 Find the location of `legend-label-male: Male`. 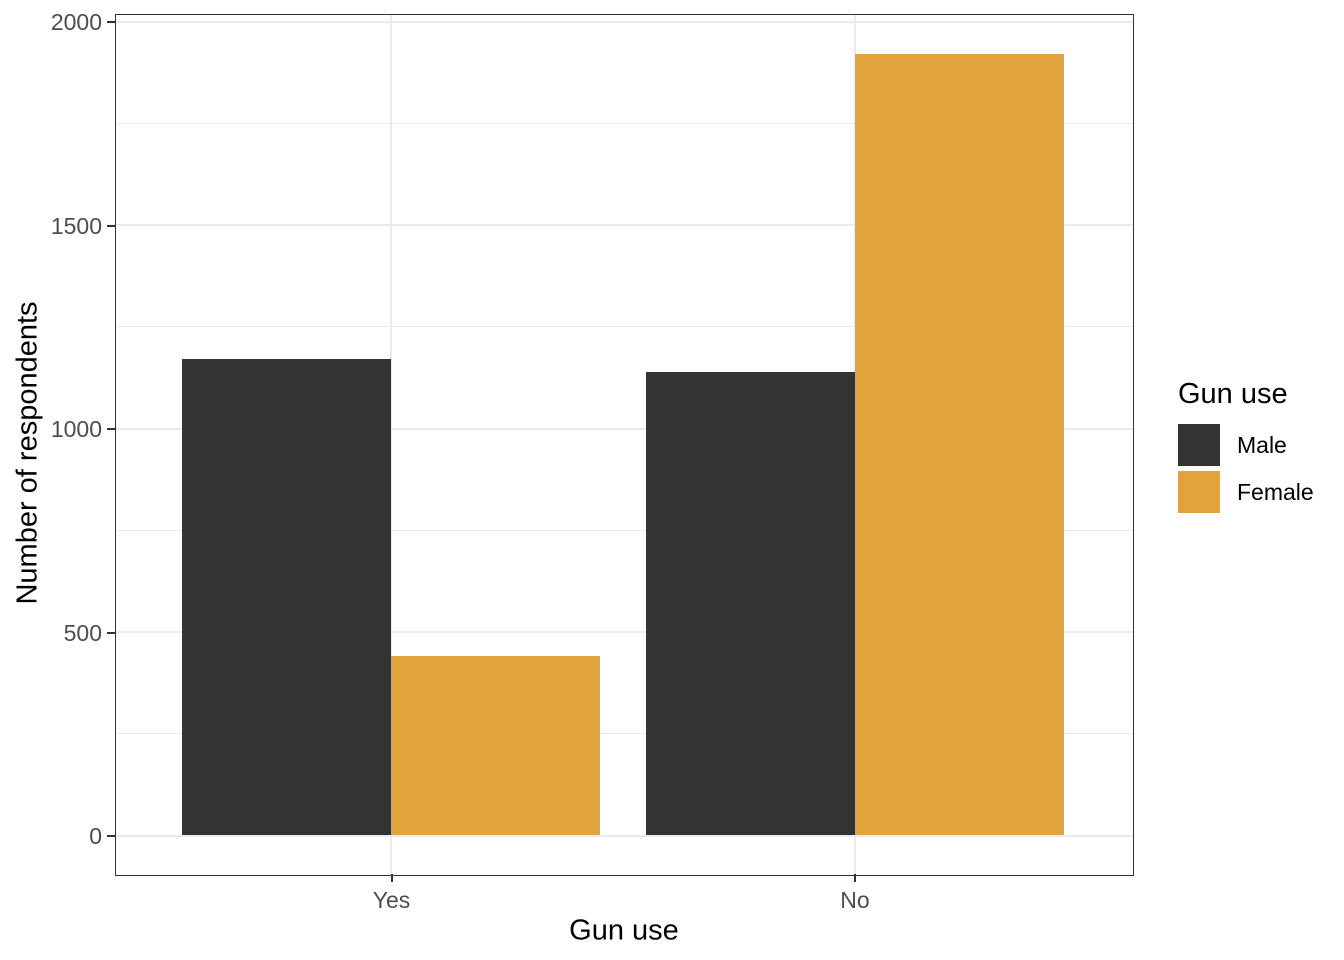

legend-label-male: Male is located at coordinates (1262, 444).